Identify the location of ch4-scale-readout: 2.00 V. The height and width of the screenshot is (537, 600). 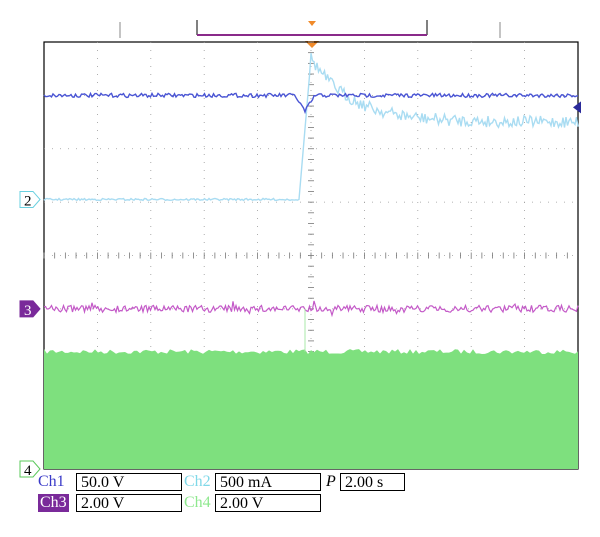
(268, 503).